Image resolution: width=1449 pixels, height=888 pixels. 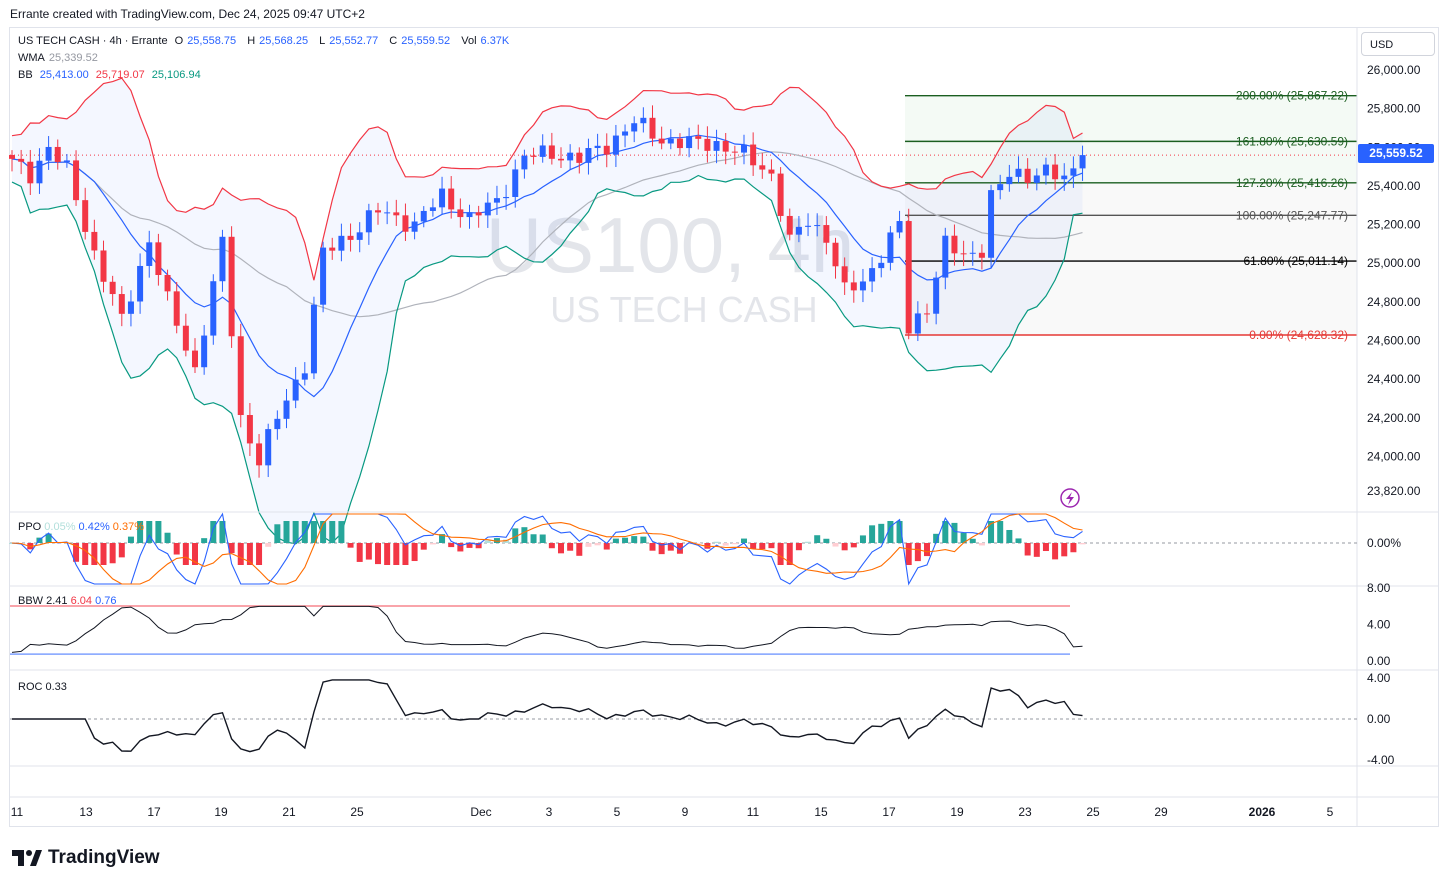 What do you see at coordinates (670, 265) in the screenshot?
I see `watermark: US100, 4h US TECH CASH` at bounding box center [670, 265].